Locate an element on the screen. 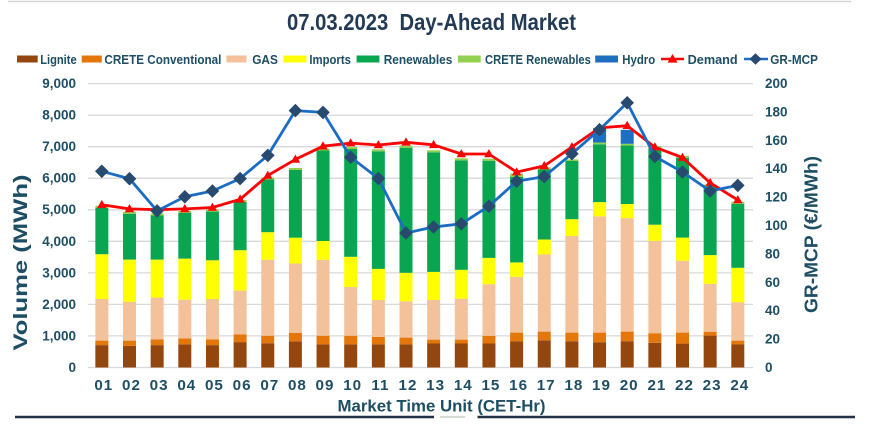  svg-text: 2,000 is located at coordinates (59, 304).